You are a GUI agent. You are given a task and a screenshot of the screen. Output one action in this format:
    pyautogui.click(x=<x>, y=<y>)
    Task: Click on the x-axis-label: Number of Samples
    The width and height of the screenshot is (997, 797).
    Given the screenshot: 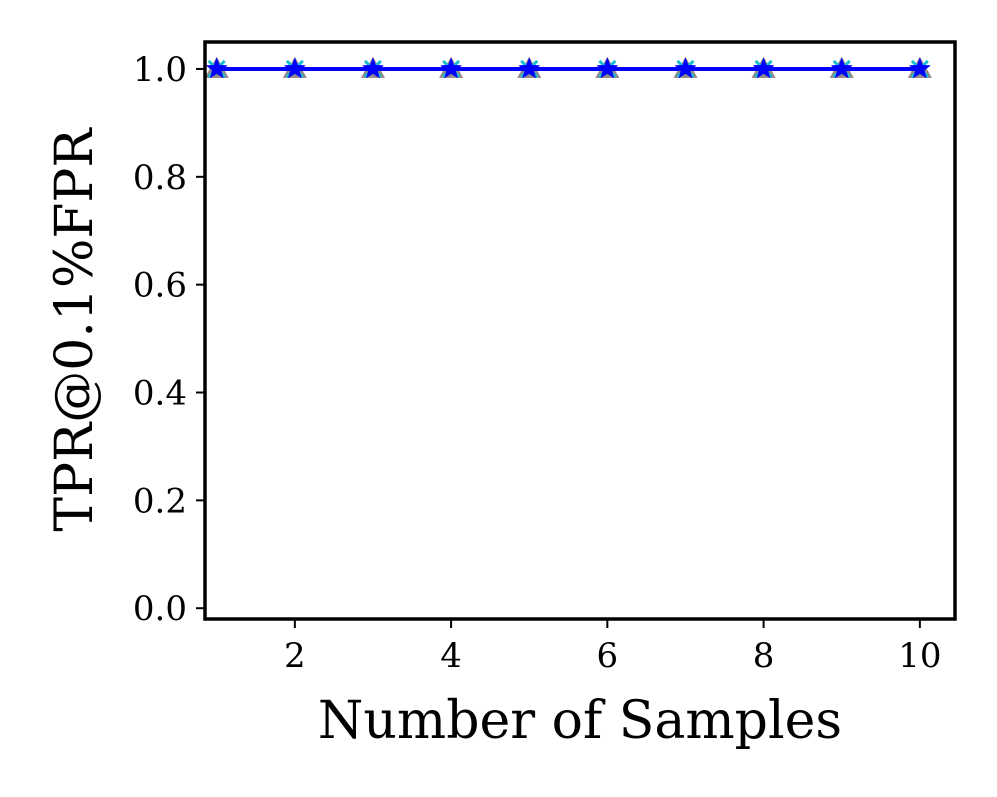 What is the action you would take?
    pyautogui.click(x=580, y=721)
    